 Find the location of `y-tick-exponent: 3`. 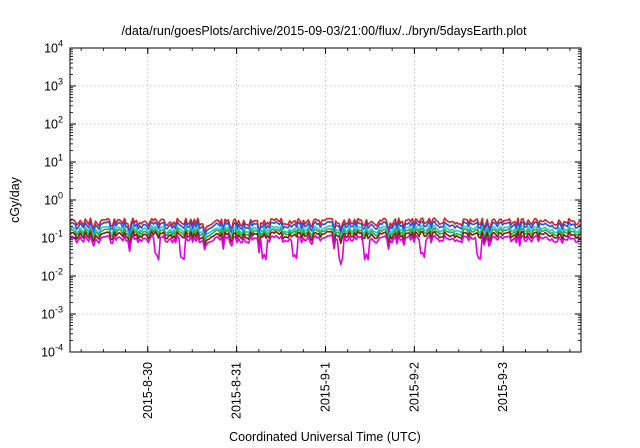

y-tick-exponent: 3 is located at coordinates (60, 82).